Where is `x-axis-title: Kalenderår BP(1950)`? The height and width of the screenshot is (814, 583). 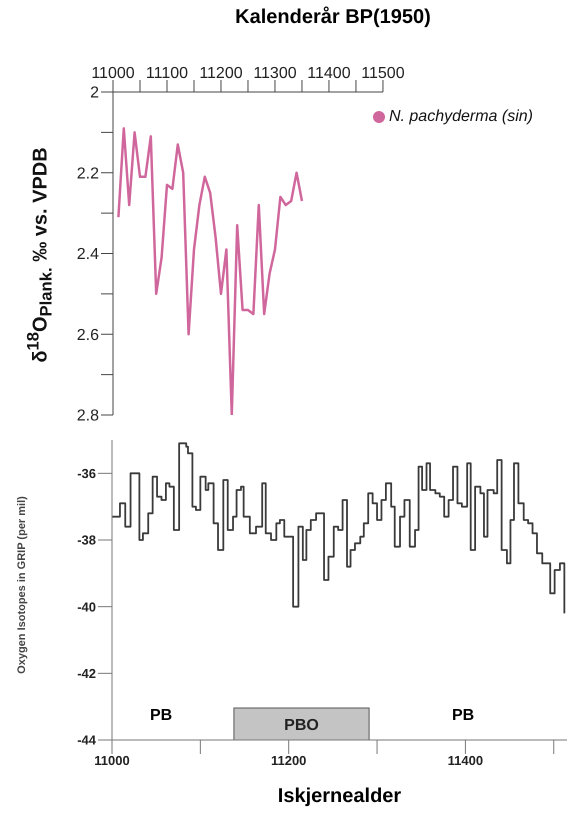 x-axis-title: Kalenderår BP(1950) is located at coordinates (333, 17).